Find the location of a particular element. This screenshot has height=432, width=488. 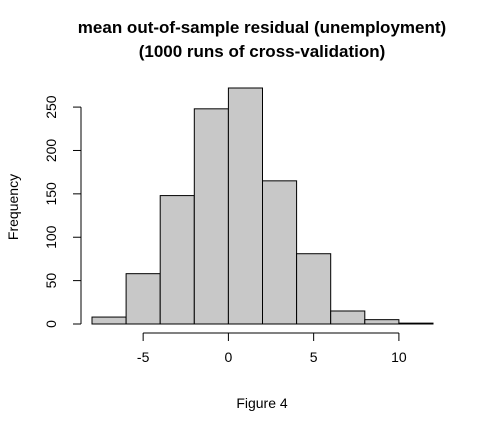

x-tick-label: 5 is located at coordinates (314, 357).